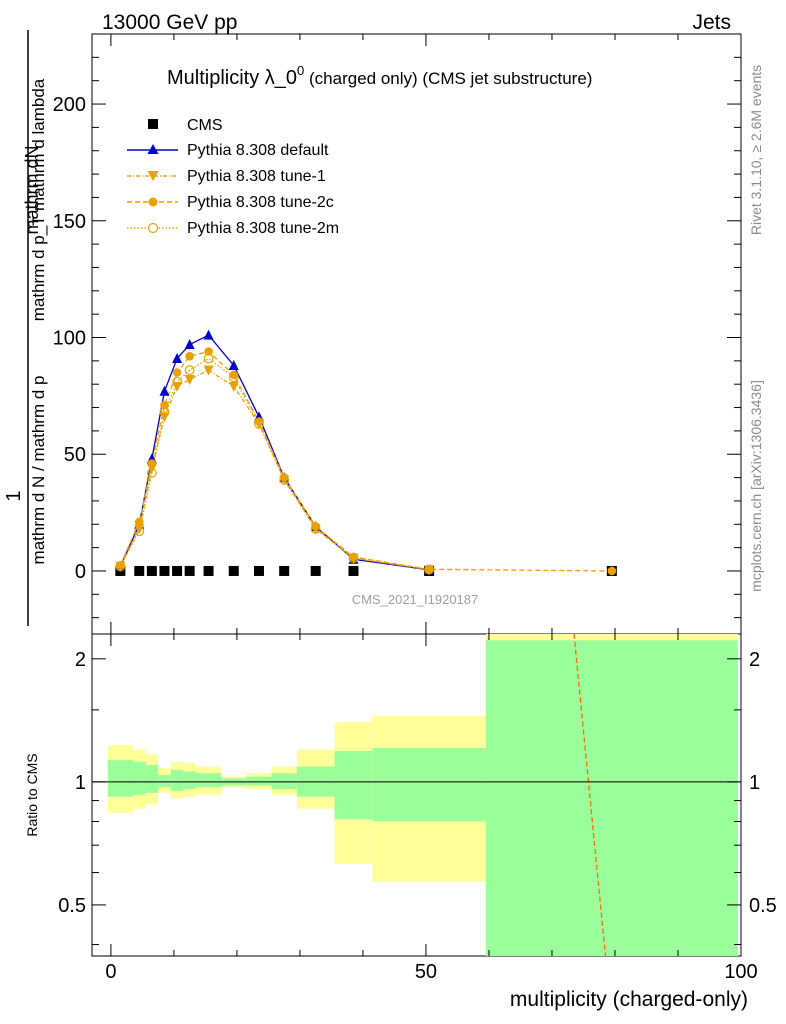 This screenshot has width=786, height=1024. Describe the element at coordinates (711, 22) in the screenshot. I see `category-label: Jets` at that location.